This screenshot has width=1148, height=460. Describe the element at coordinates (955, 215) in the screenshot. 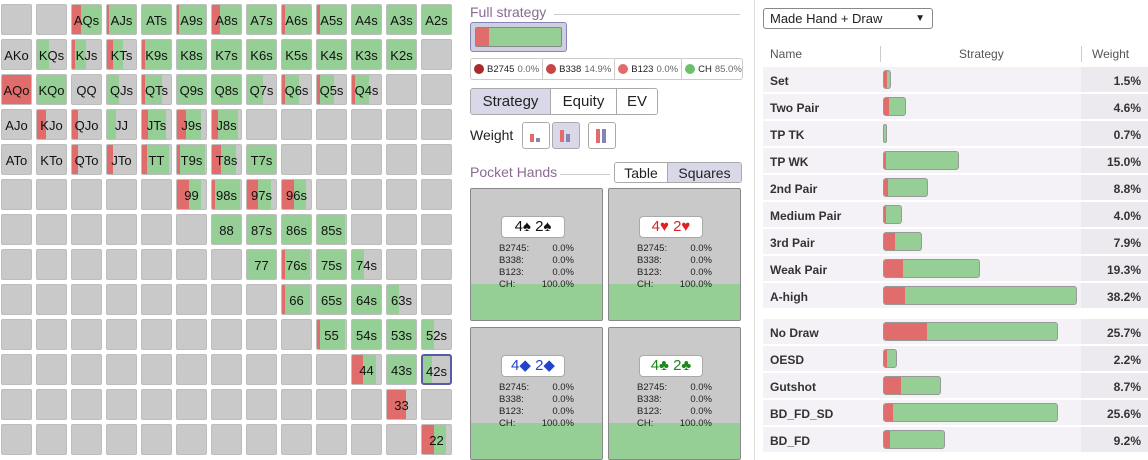

I see `table-row: Medium Pair 4.0%` at that location.